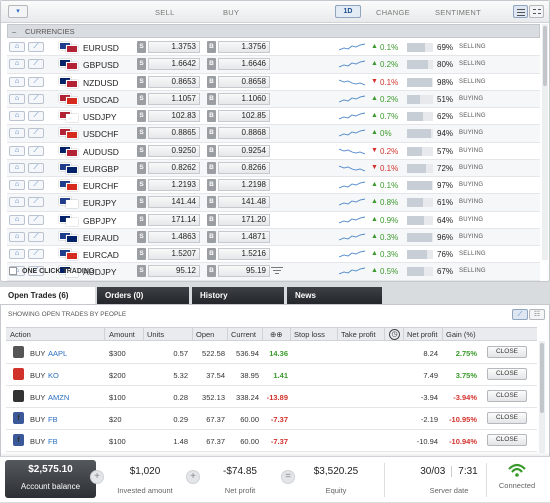 The image size is (550, 503). I want to click on buy-price: 0.8266, so click(244, 167).